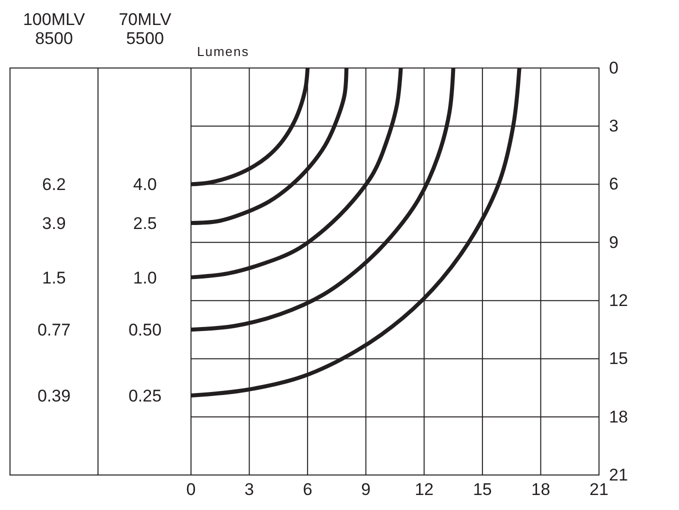  Describe the element at coordinates (191, 490) in the screenshot. I see `x-tick-label: 0` at that location.